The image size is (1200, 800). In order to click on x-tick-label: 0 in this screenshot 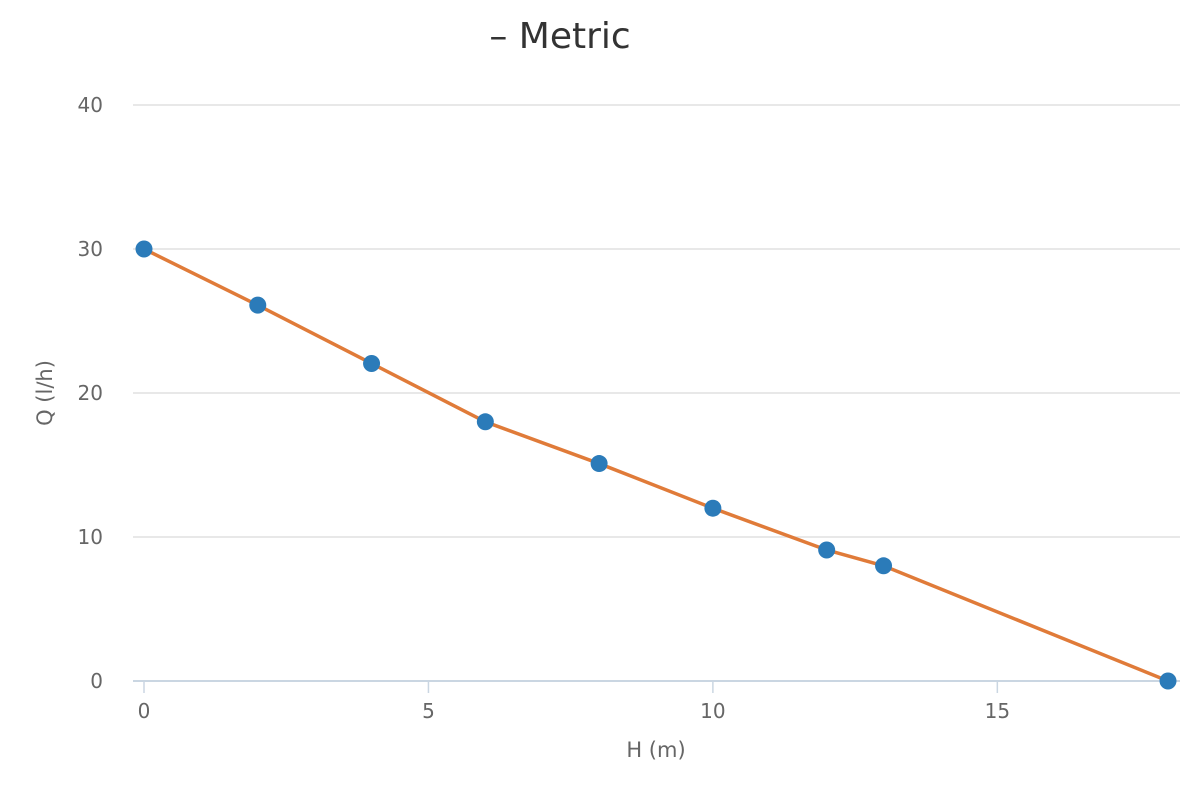, I will do `click(144, 711)`.